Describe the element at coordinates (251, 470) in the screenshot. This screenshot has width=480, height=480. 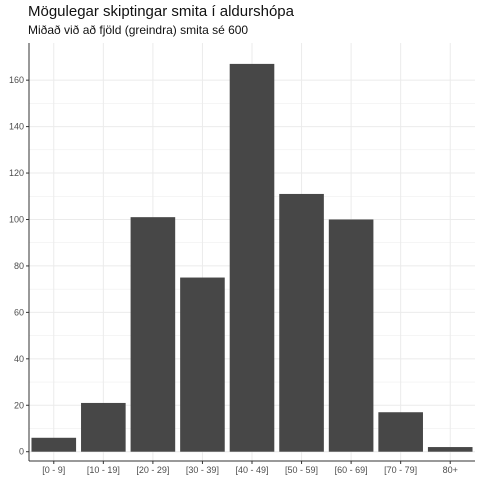
I see `x-tick-label: [40 - 49]` at that location.